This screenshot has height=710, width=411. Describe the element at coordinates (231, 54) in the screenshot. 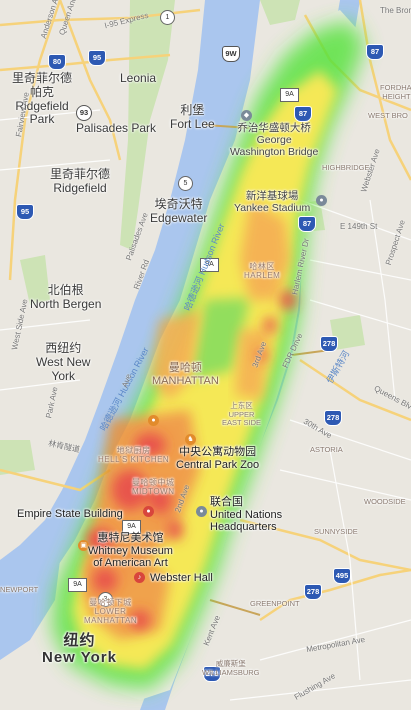

I see `us-9w-shield: 9W` at that location.